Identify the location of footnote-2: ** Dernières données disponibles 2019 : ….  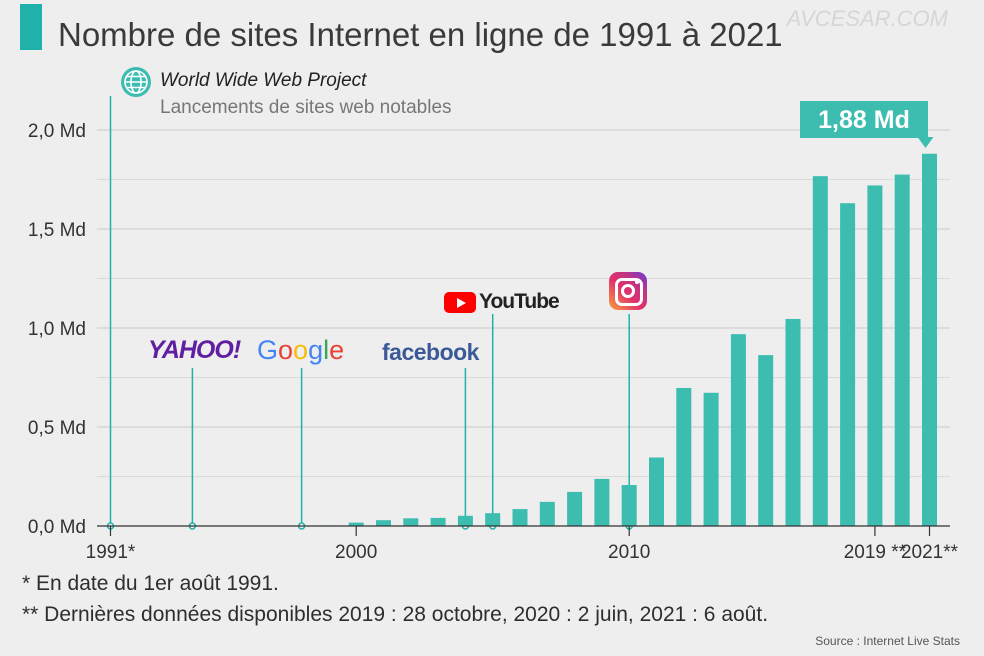
(395, 614).